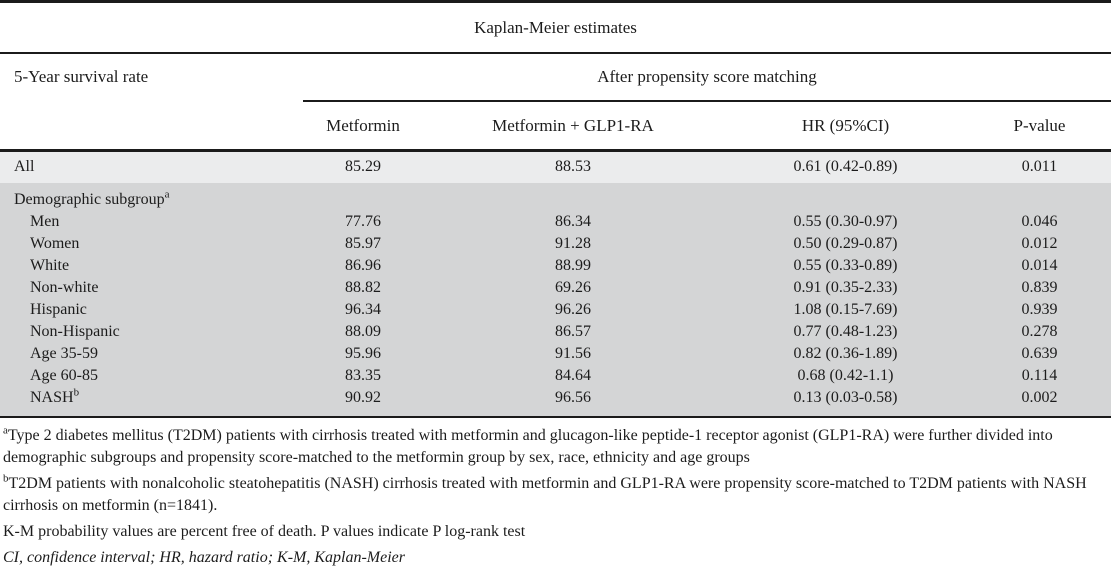 The image size is (1111, 569). I want to click on cell-metformin: 95.96, so click(363, 353).